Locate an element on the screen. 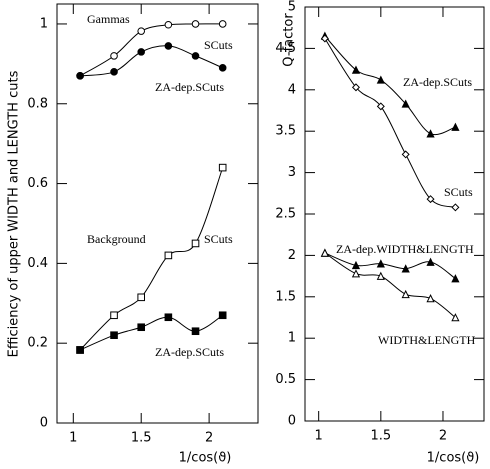 The height and width of the screenshot is (469, 490). y-tick-label: 3 is located at coordinates (292, 172).